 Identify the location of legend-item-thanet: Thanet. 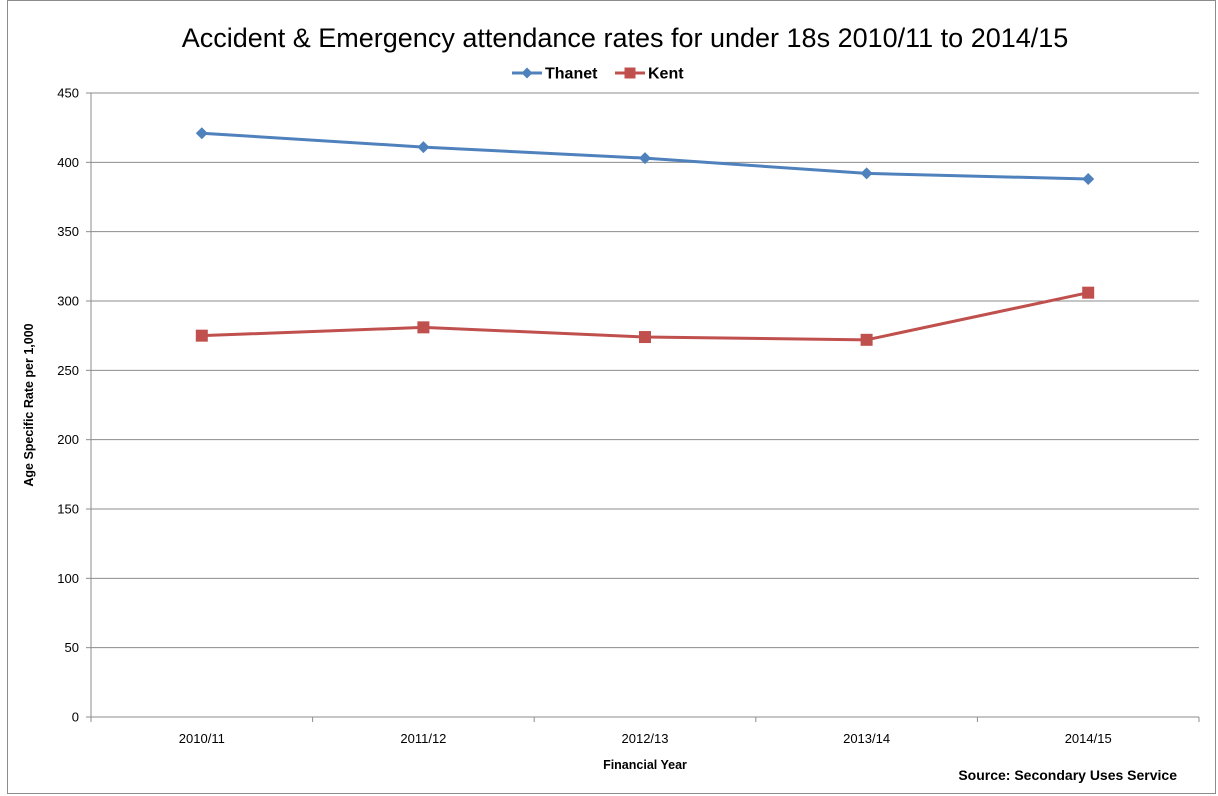
(555, 74).